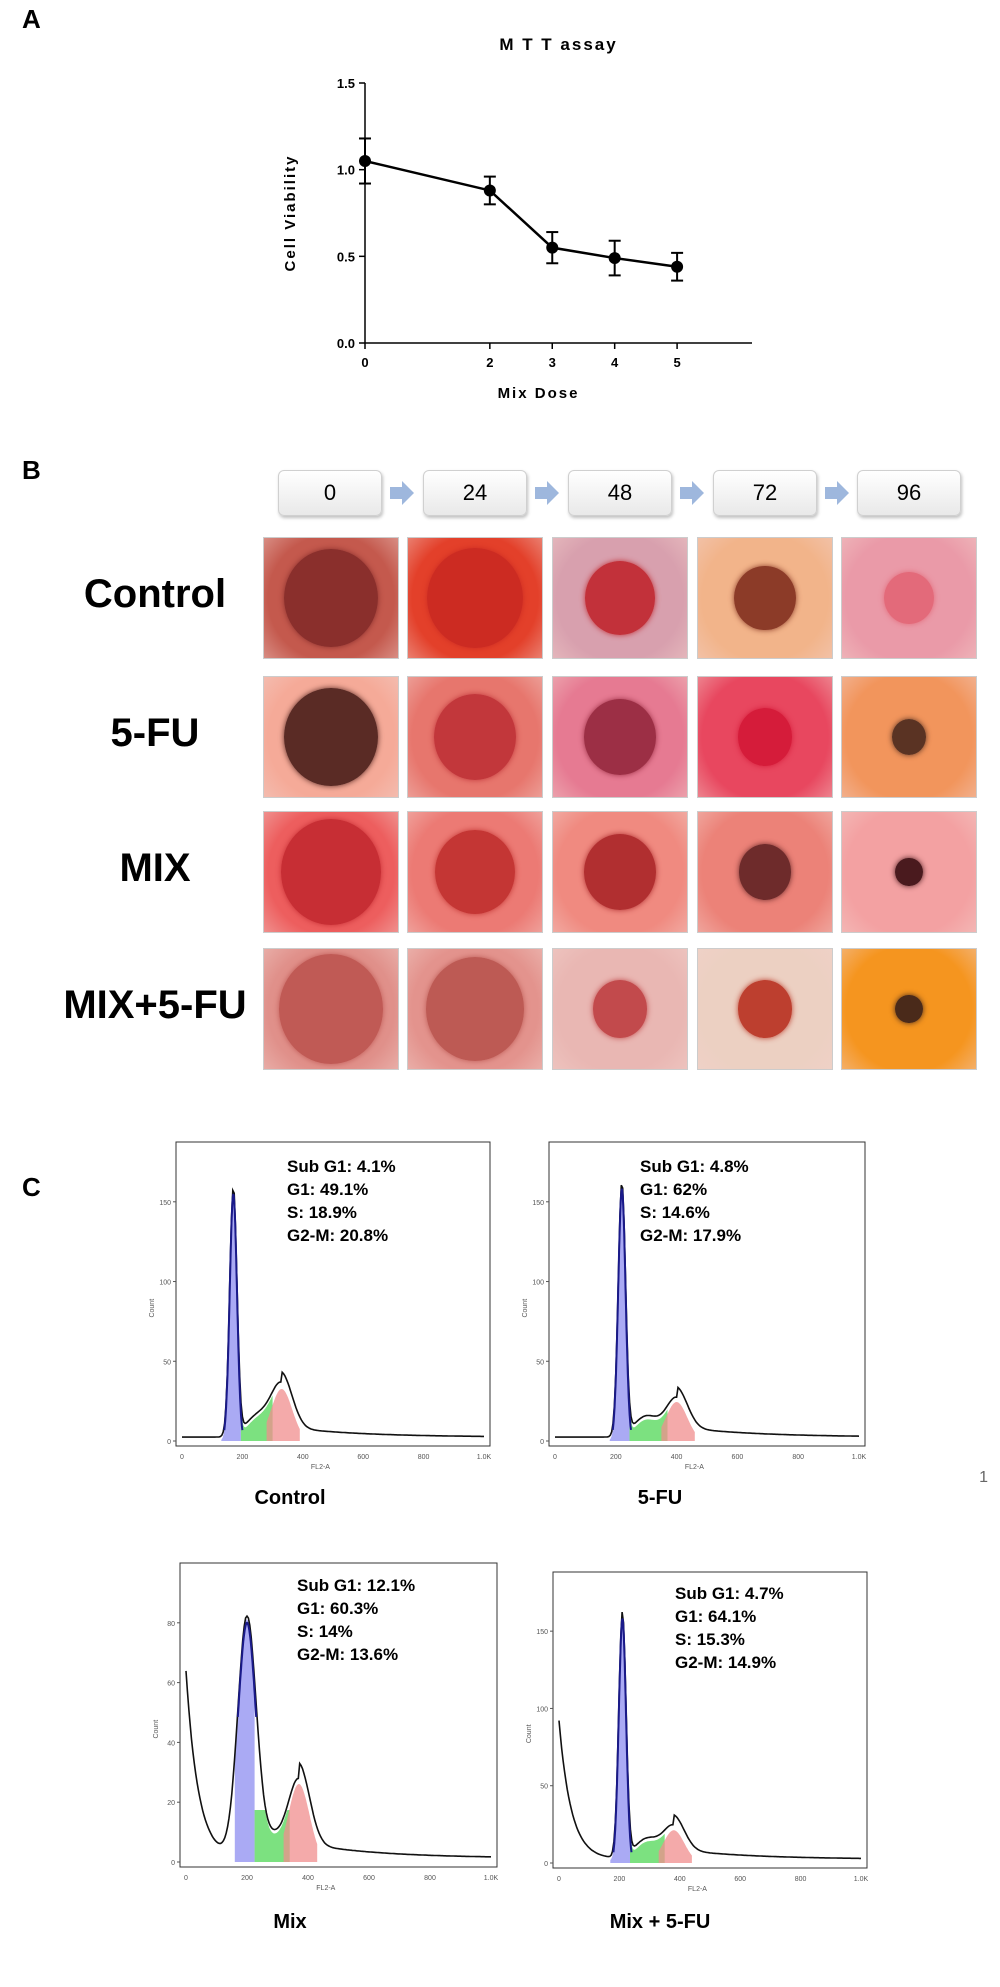  What do you see at coordinates (171, 1743) in the screenshot?
I see `y-tick-label: 40` at bounding box center [171, 1743].